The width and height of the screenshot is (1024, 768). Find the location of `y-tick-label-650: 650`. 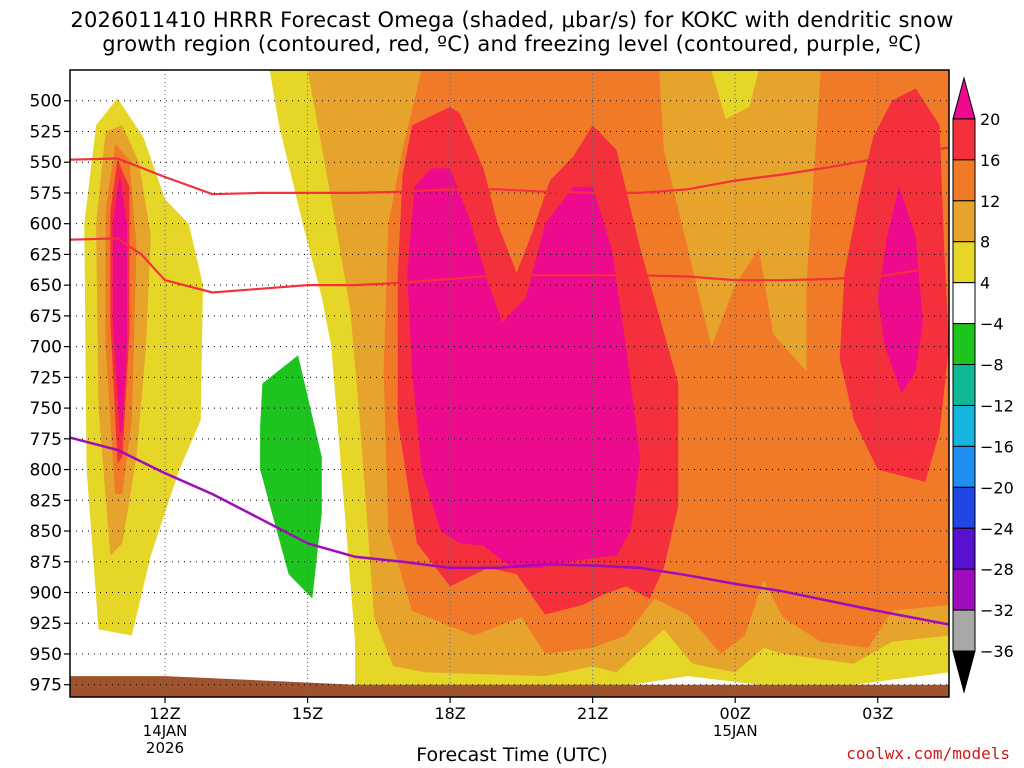

y-tick-label-650: 650 is located at coordinates (46, 286).